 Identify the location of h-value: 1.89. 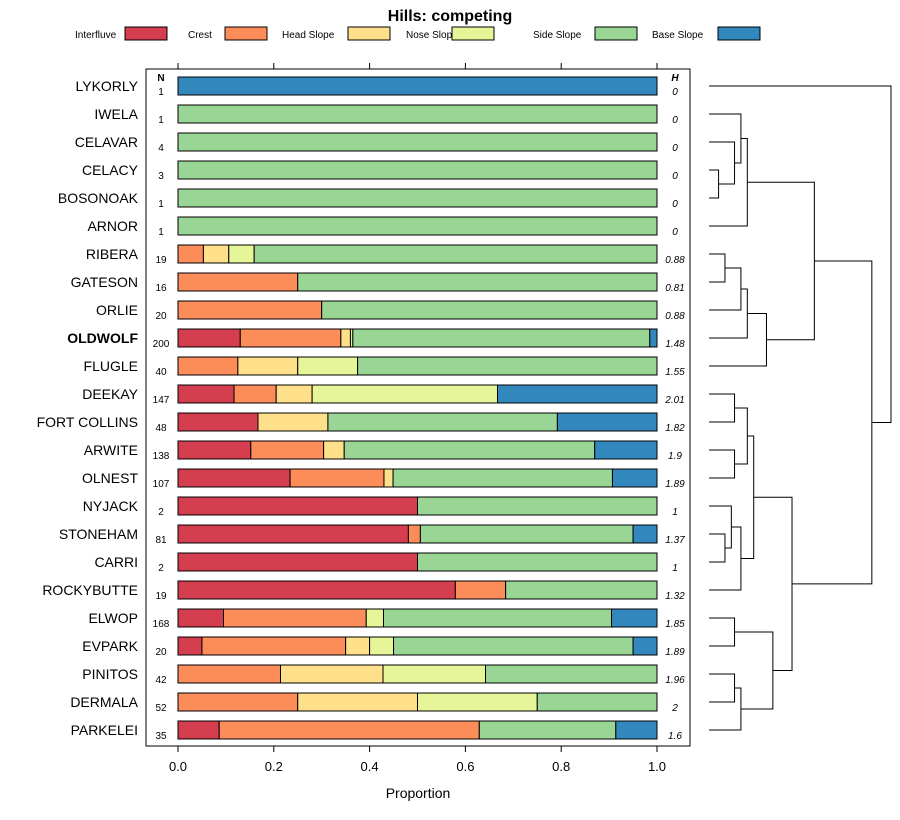
(675, 484).